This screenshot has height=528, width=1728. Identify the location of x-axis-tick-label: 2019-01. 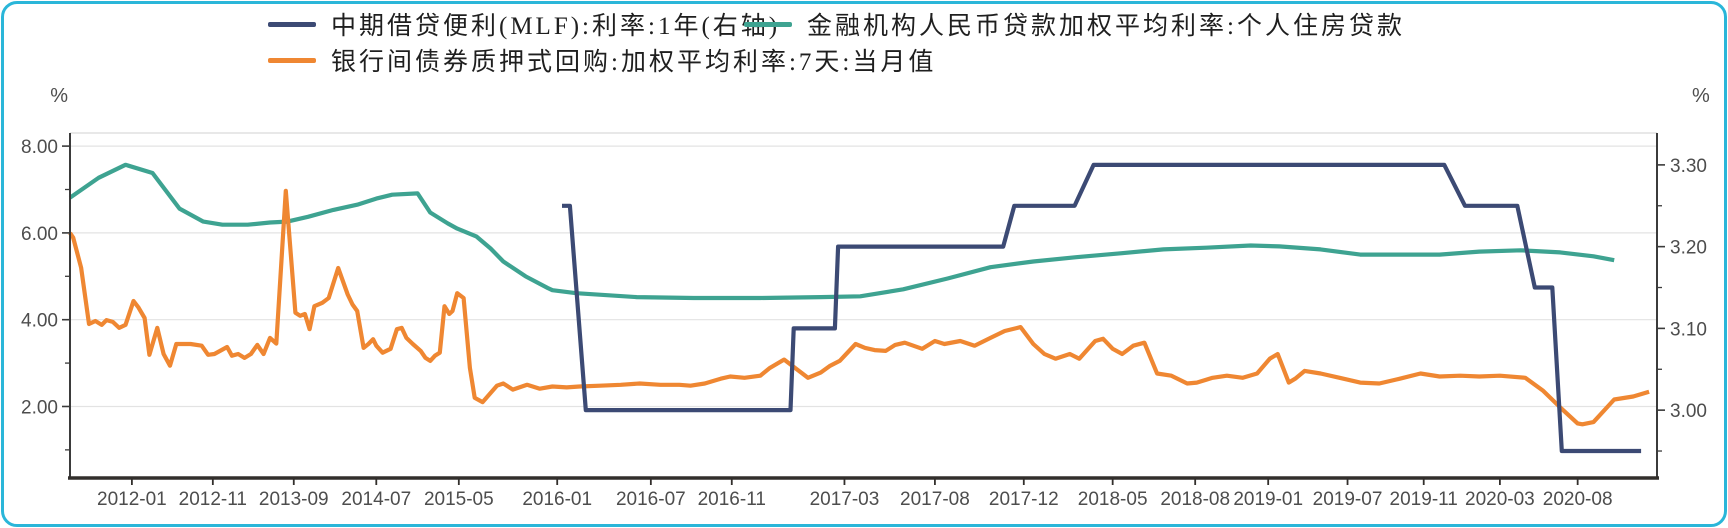
(1268, 499).